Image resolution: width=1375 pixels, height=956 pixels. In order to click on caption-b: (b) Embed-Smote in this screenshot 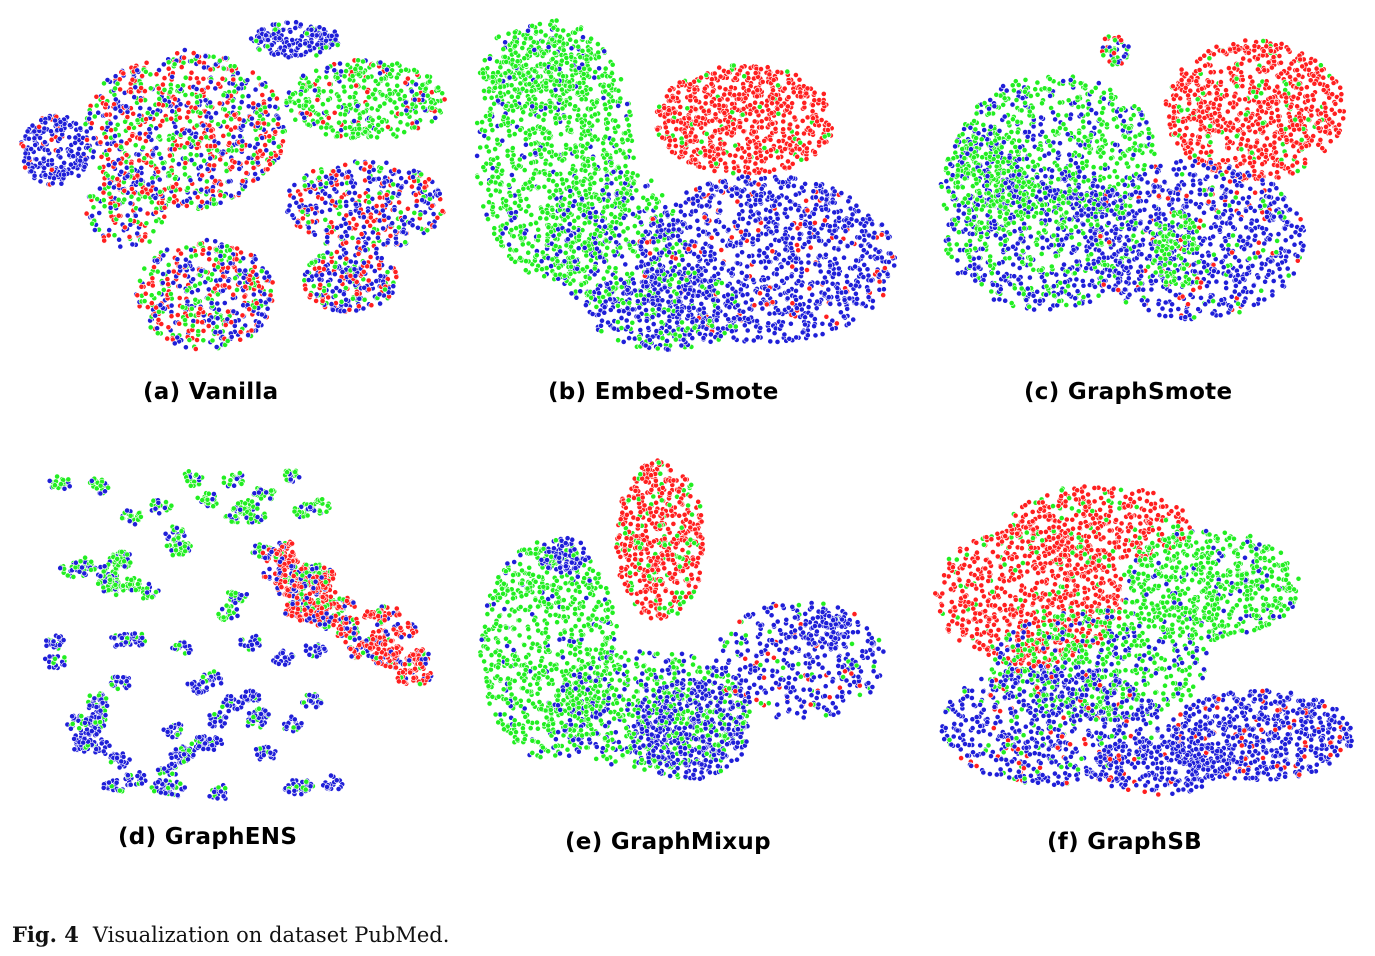, I will do `click(663, 392)`.